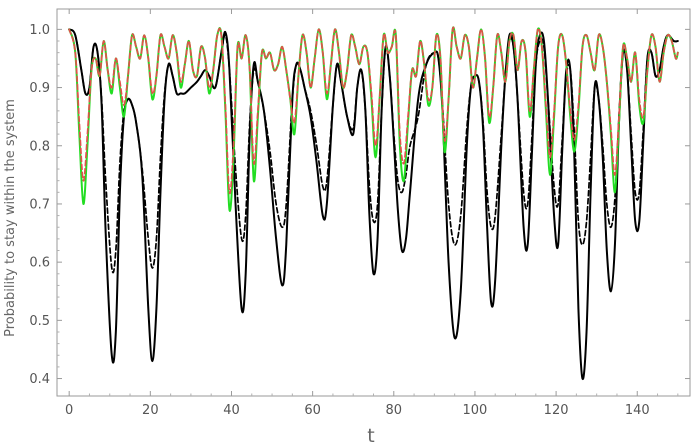 The width and height of the screenshot is (700, 448). I want to click on x-tick-label: 20, so click(150, 410).